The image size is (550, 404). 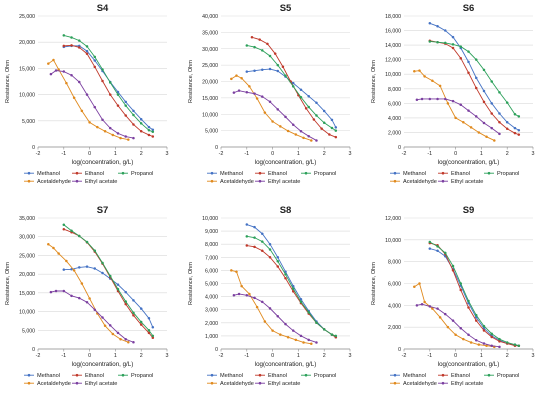 What do you see at coordinates (393, 17) in the screenshot?
I see `y-tick-label: 18,000` at bounding box center [393, 17].